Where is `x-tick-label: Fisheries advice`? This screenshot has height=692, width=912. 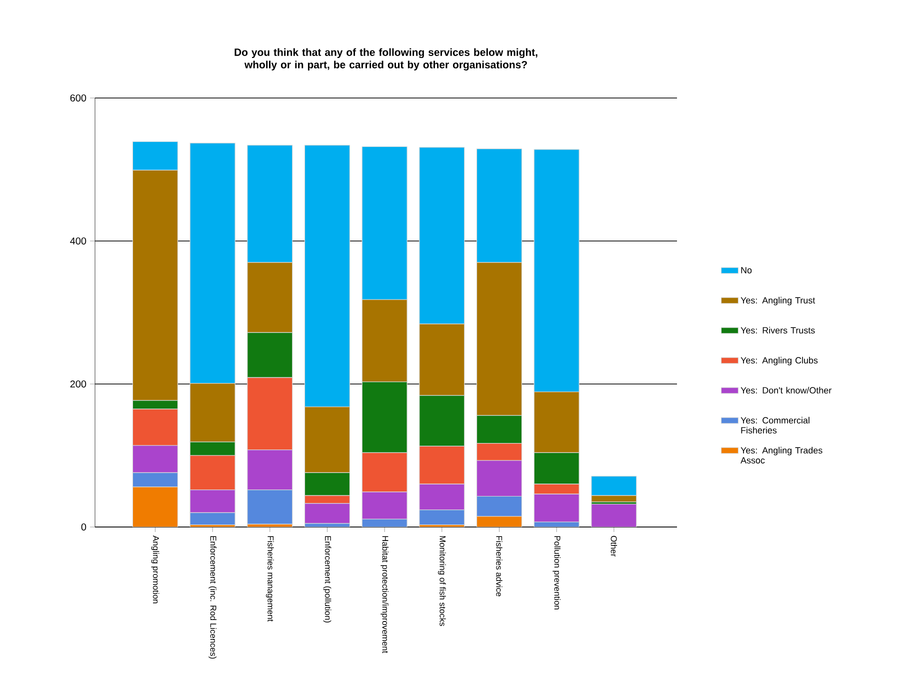 x-tick-label: Fisheries advice is located at coordinates (499, 566).